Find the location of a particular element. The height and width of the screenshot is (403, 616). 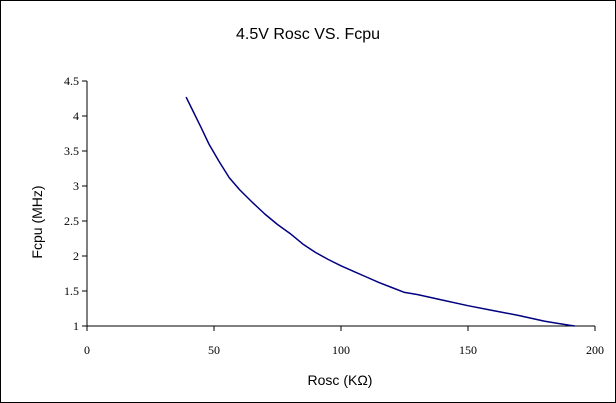

y-tick-label: 4.5 is located at coordinates (71, 81).